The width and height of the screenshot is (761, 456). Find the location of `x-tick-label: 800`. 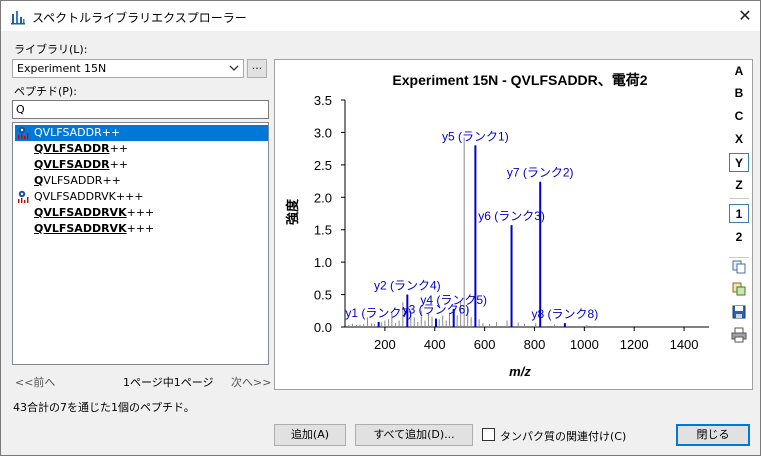

x-tick-label: 800 is located at coordinates (535, 344).